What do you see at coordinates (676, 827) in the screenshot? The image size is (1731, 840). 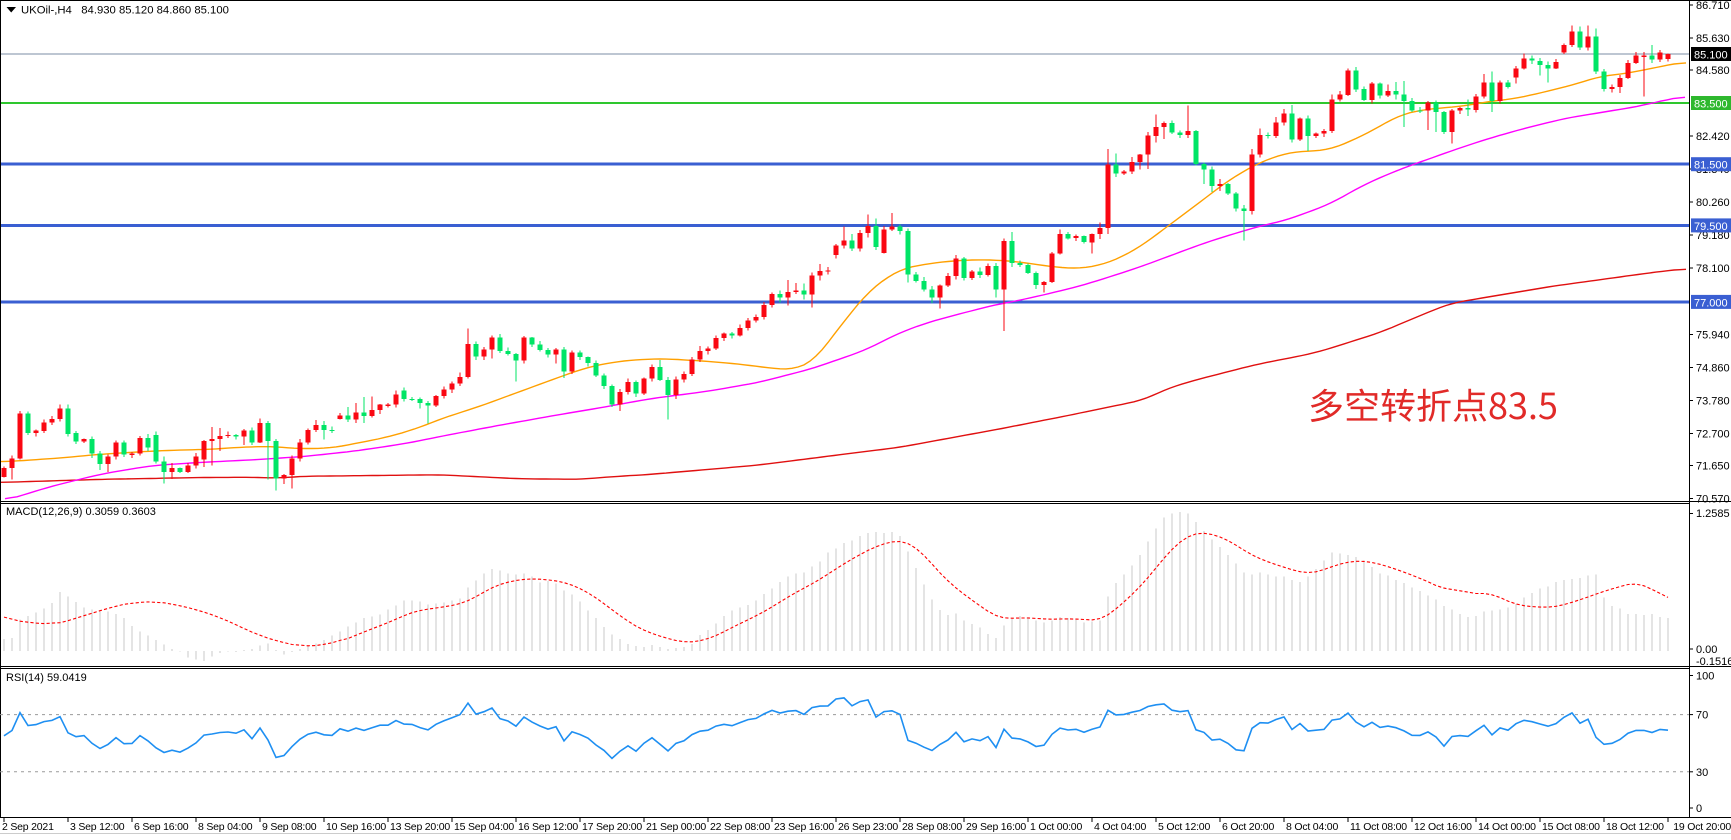 I see `svg-text: 21 Sep 00:00` at bounding box center [676, 827].